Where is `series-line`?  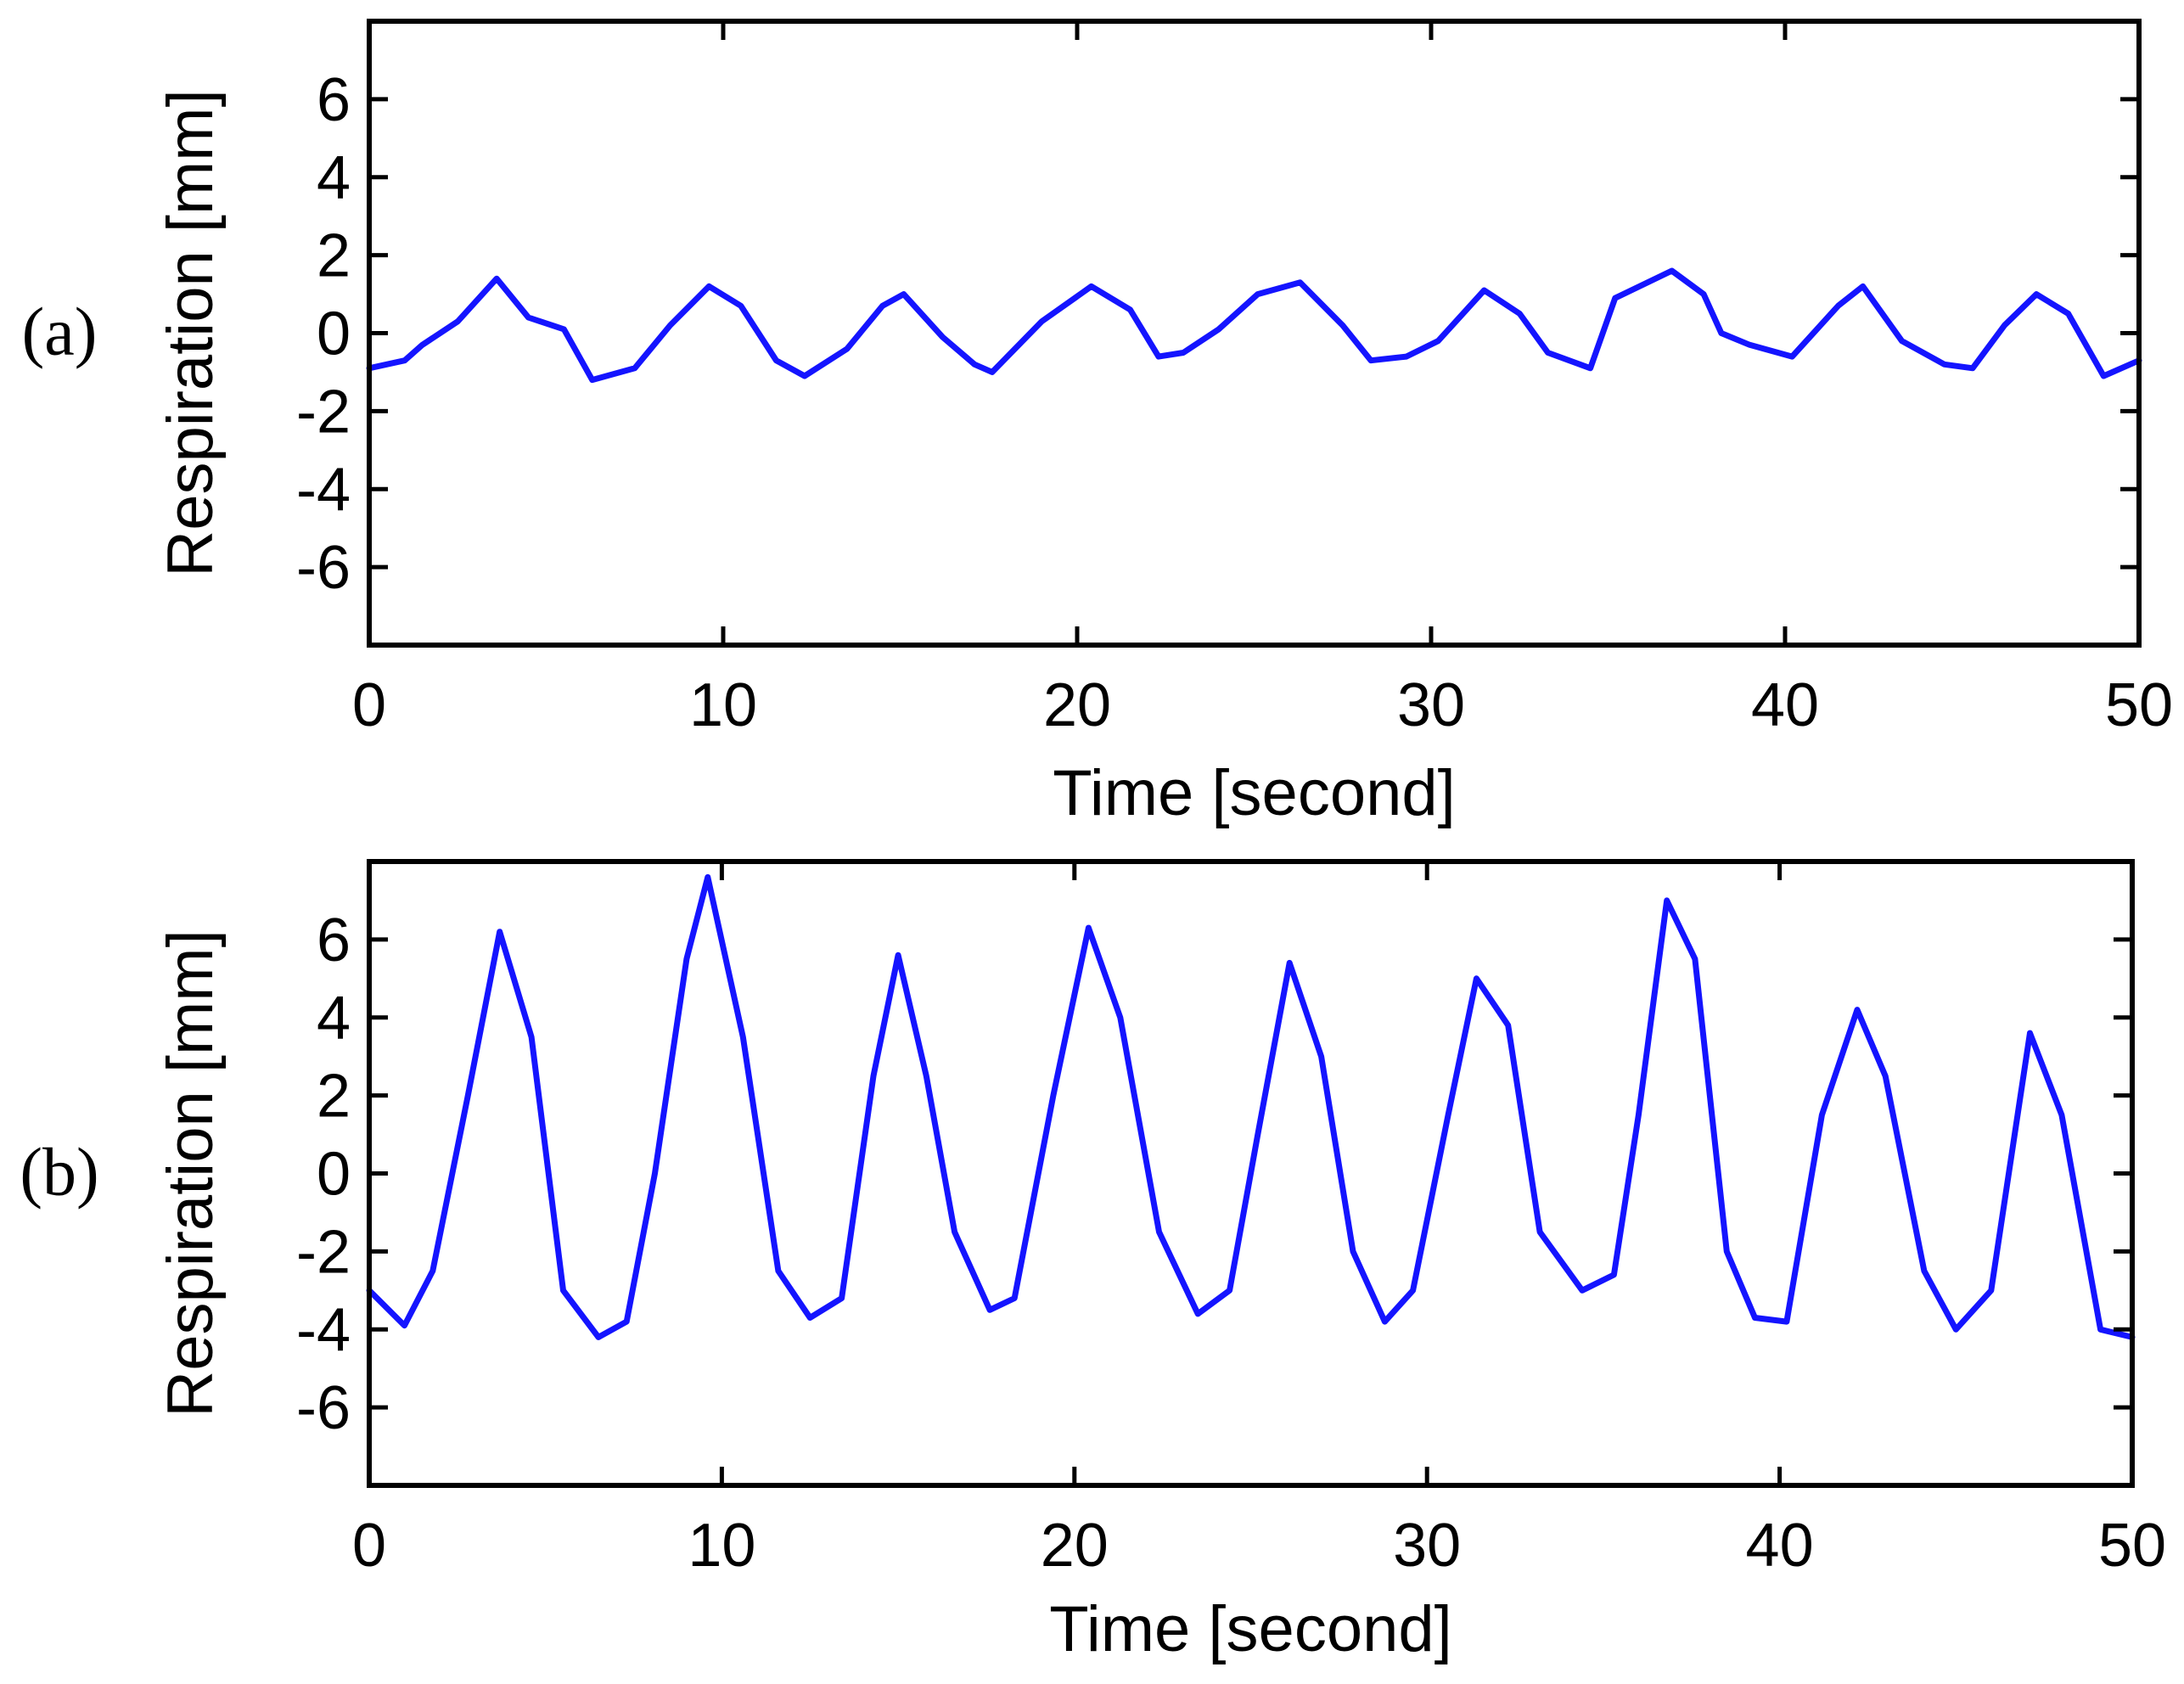 series-line is located at coordinates (1254, 325).